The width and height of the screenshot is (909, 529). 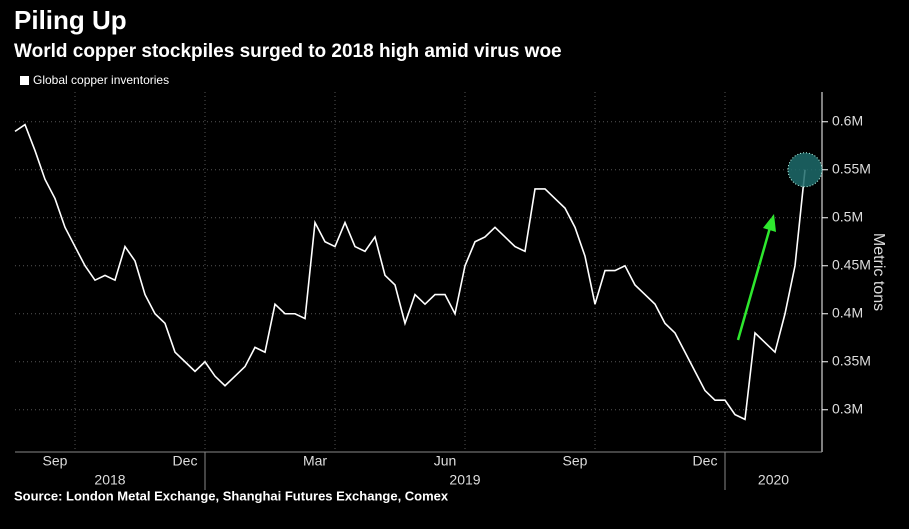 What do you see at coordinates (101, 80) in the screenshot?
I see `legend-label: Global copper inventories` at bounding box center [101, 80].